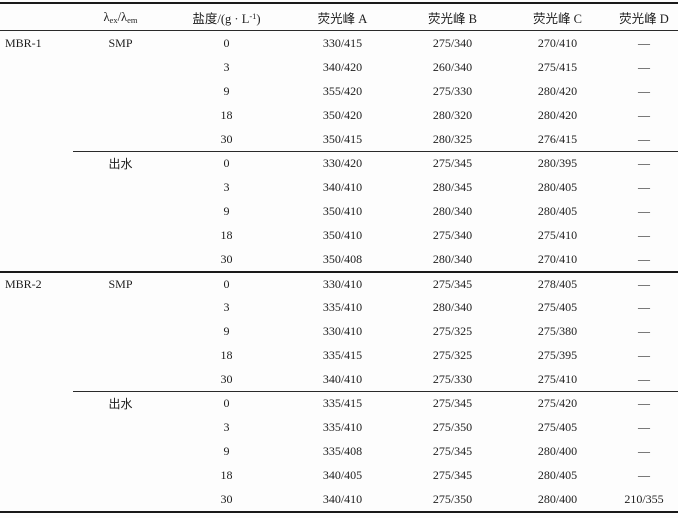  What do you see at coordinates (452, 114) in the screenshot?
I see `peak-b-cell: 280/320` at bounding box center [452, 114].